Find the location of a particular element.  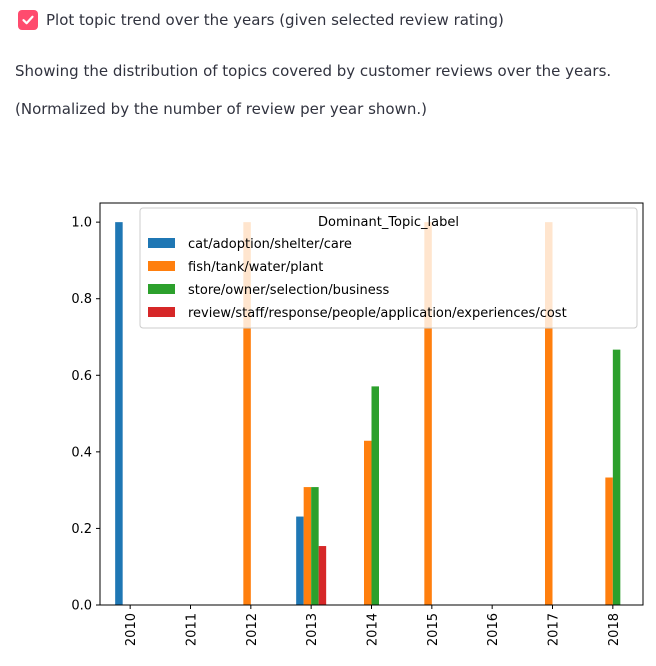

x-tick-label: 2016 is located at coordinates (493, 629).